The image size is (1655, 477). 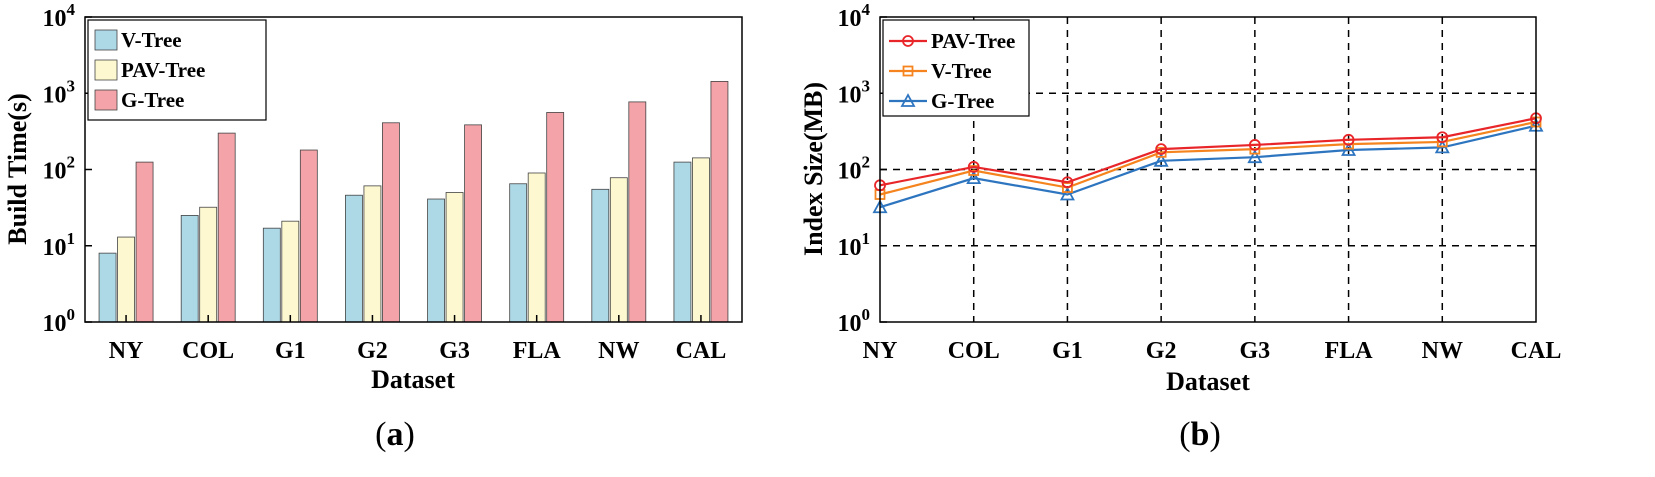 I want to click on legend-swatch-v-tree, so click(x=106, y=40).